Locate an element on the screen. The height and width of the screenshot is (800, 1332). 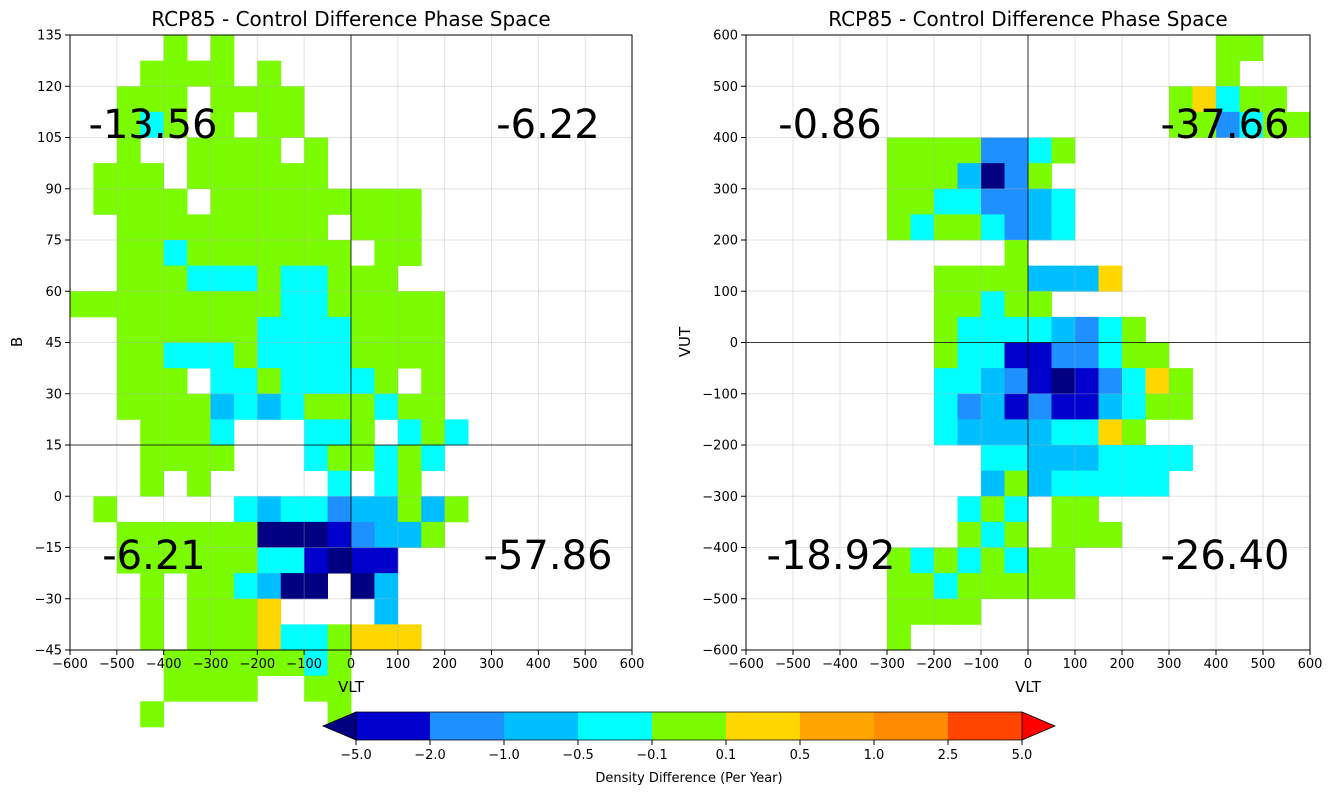
colorbar-tick-label: −0.5 is located at coordinates (578, 755).